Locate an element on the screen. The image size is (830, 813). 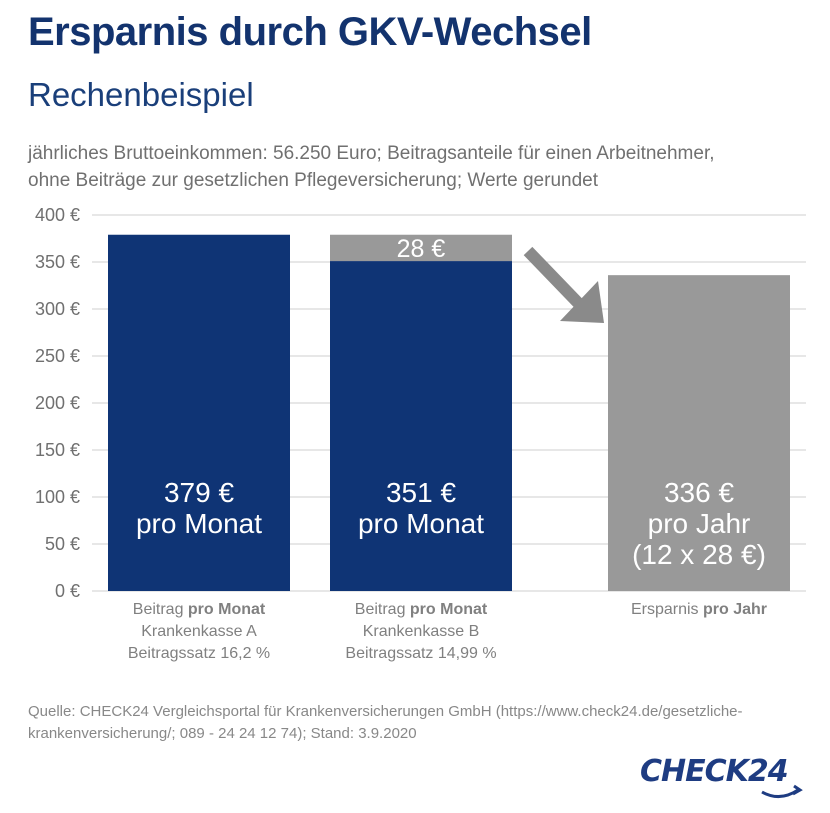
category-label: Ersparnis pro Jahr is located at coordinates (699, 609).